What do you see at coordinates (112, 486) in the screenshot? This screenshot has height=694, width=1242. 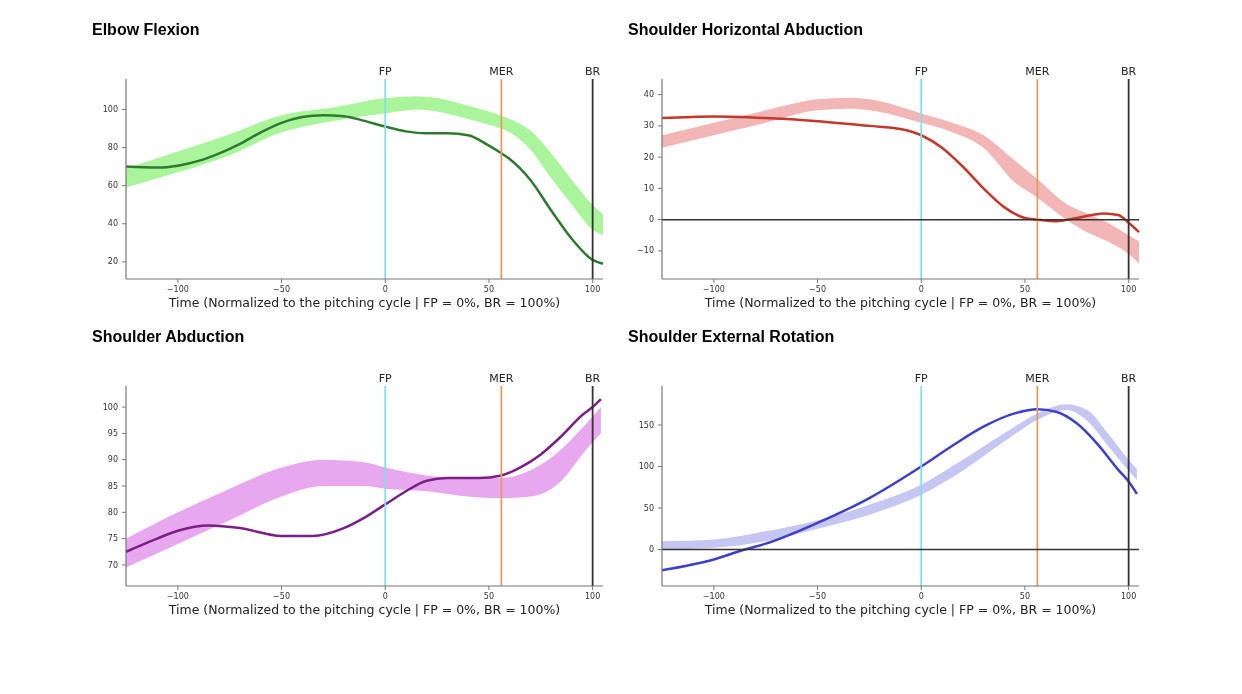 I see `y-tick-label: 85` at bounding box center [112, 486].